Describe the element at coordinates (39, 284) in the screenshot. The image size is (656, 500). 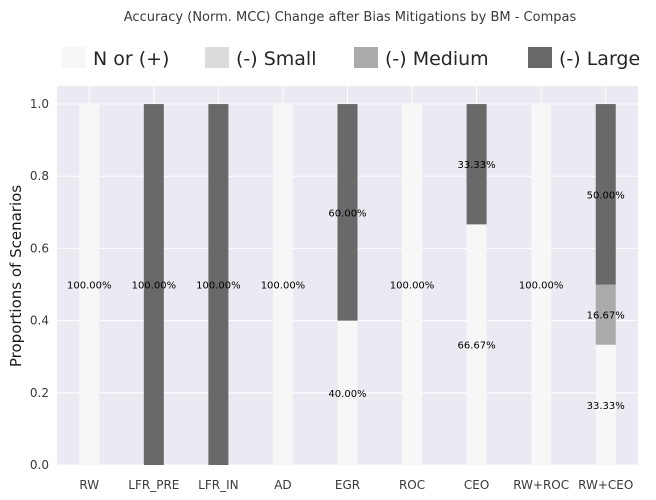
I see `y-axis-ticks: 0.0 0.2 0.4 0.6 0.8 1.0` at that location.